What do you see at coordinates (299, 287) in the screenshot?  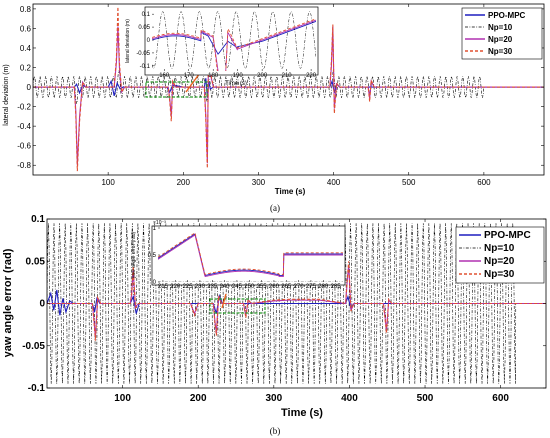 I see `inset-x-tick-label: 270` at bounding box center [299, 287].